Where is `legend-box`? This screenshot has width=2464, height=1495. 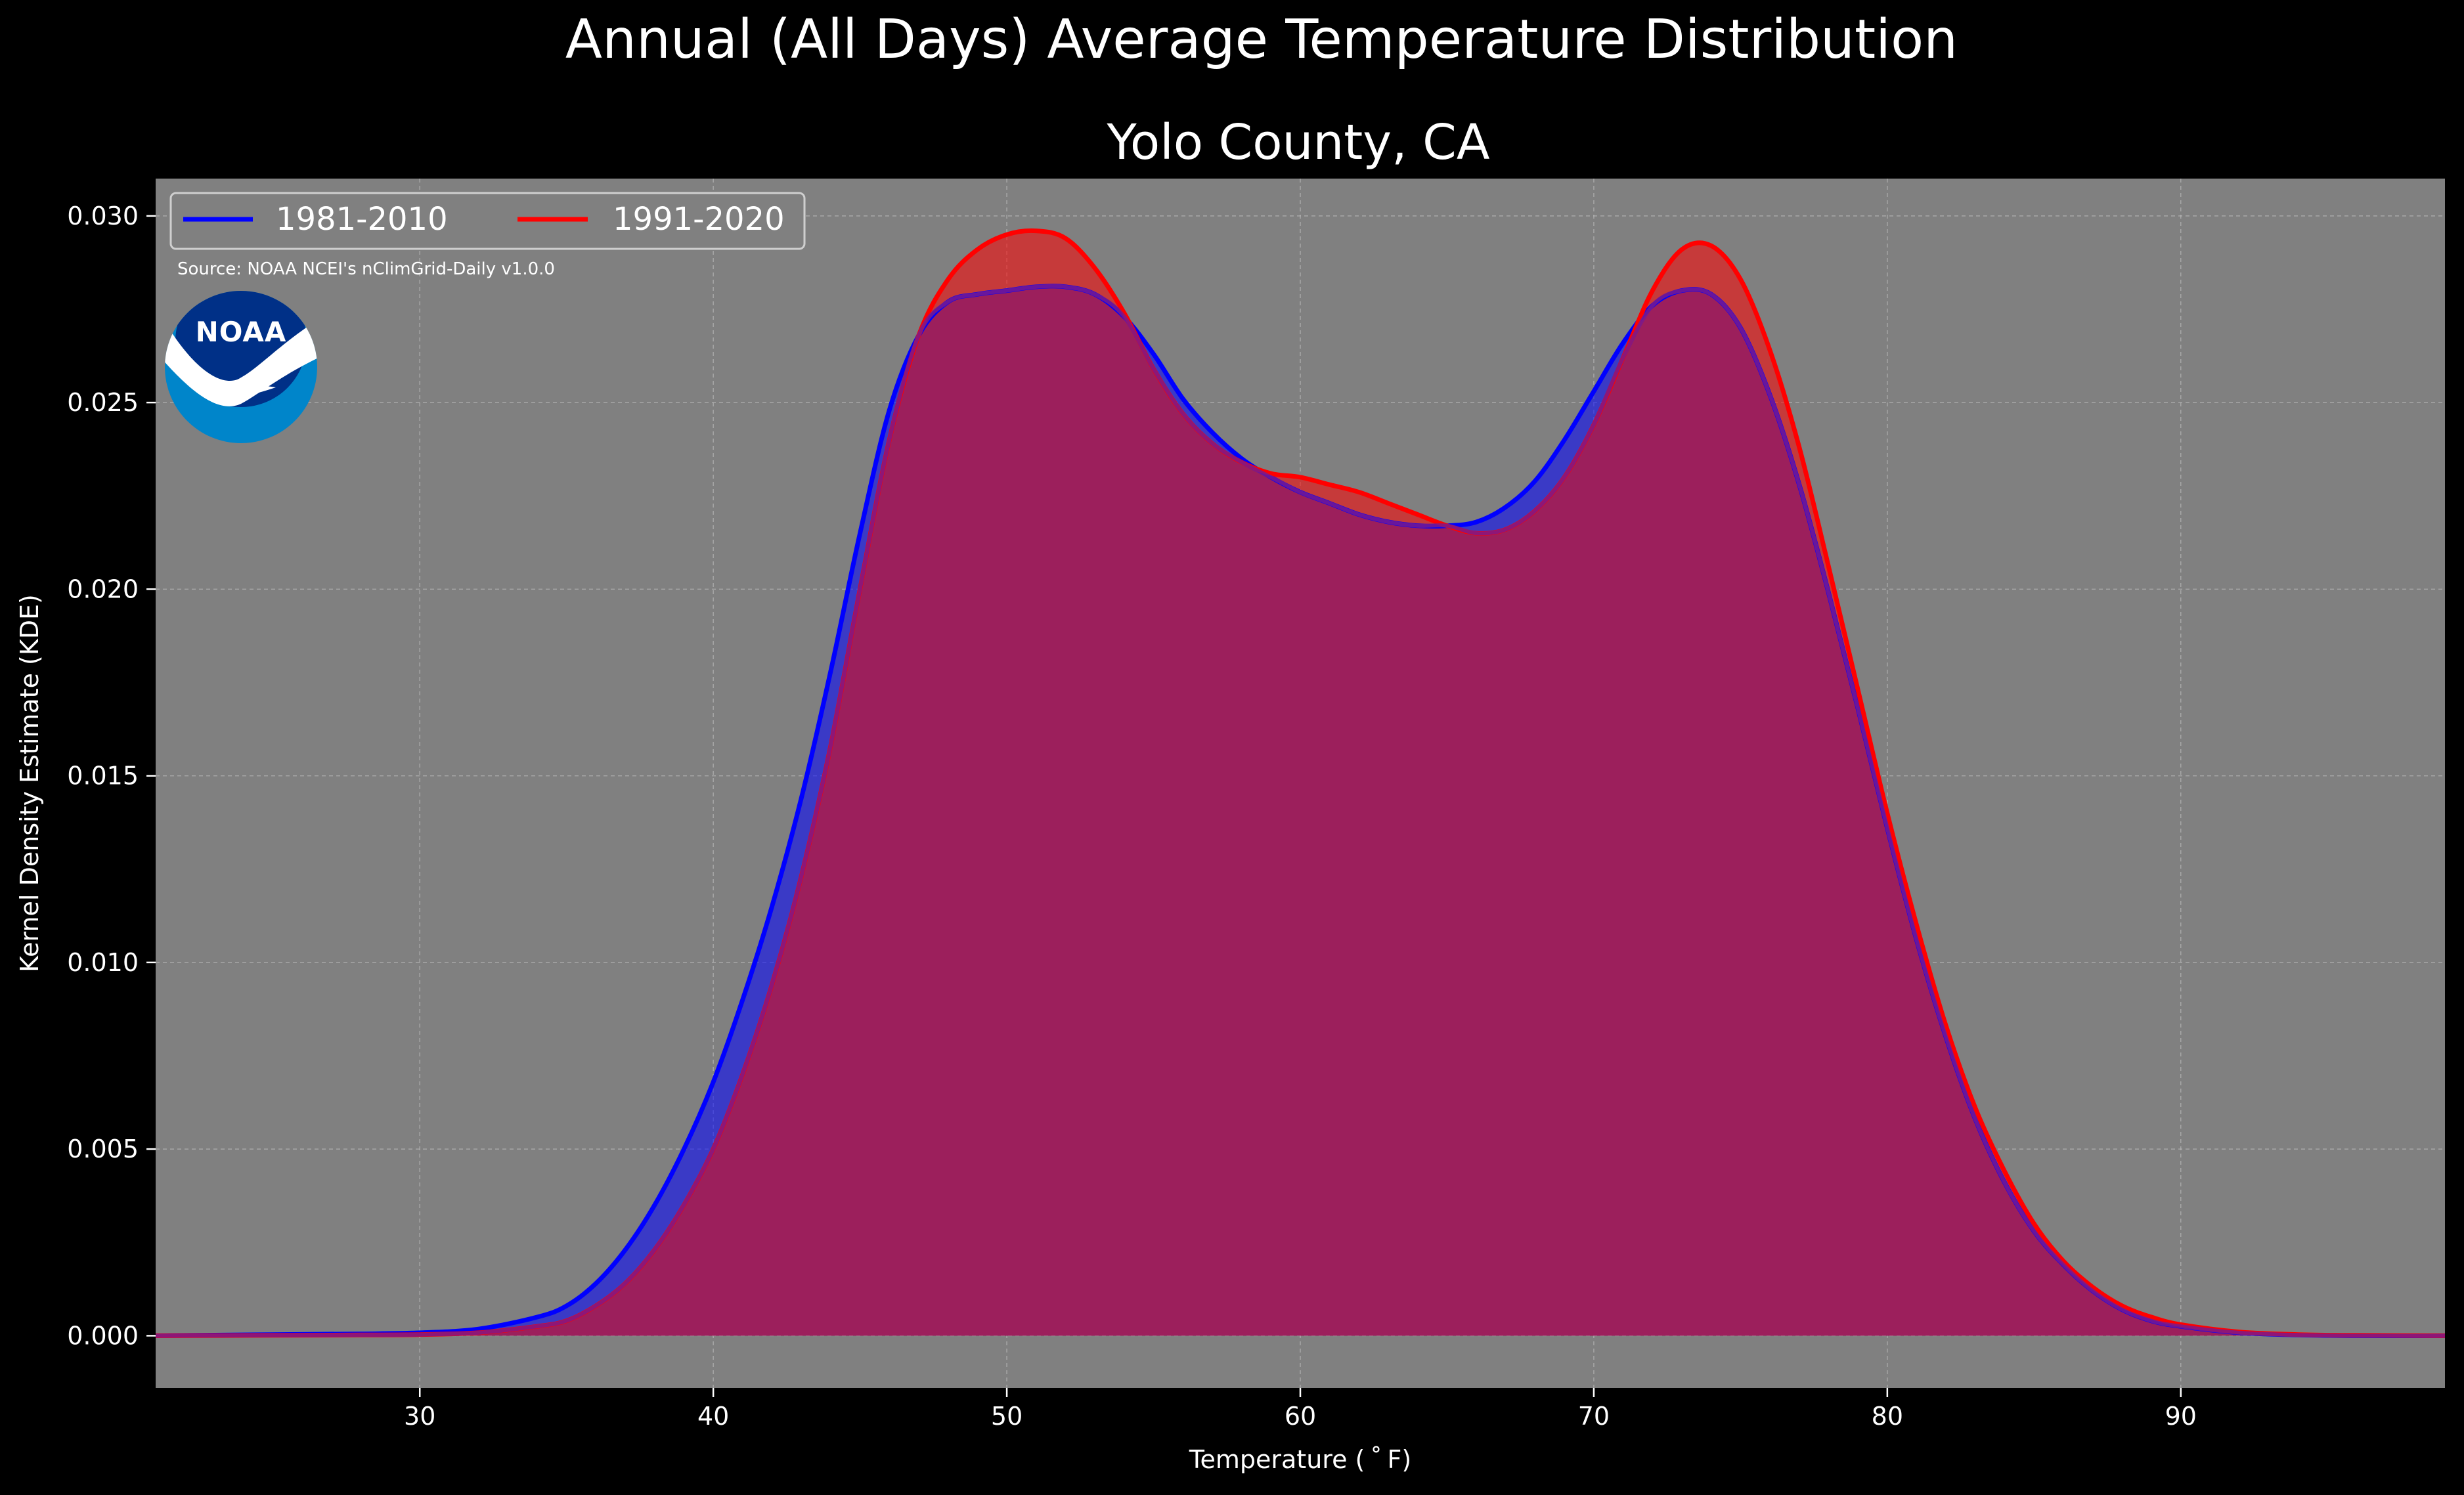
legend-box is located at coordinates (488, 221).